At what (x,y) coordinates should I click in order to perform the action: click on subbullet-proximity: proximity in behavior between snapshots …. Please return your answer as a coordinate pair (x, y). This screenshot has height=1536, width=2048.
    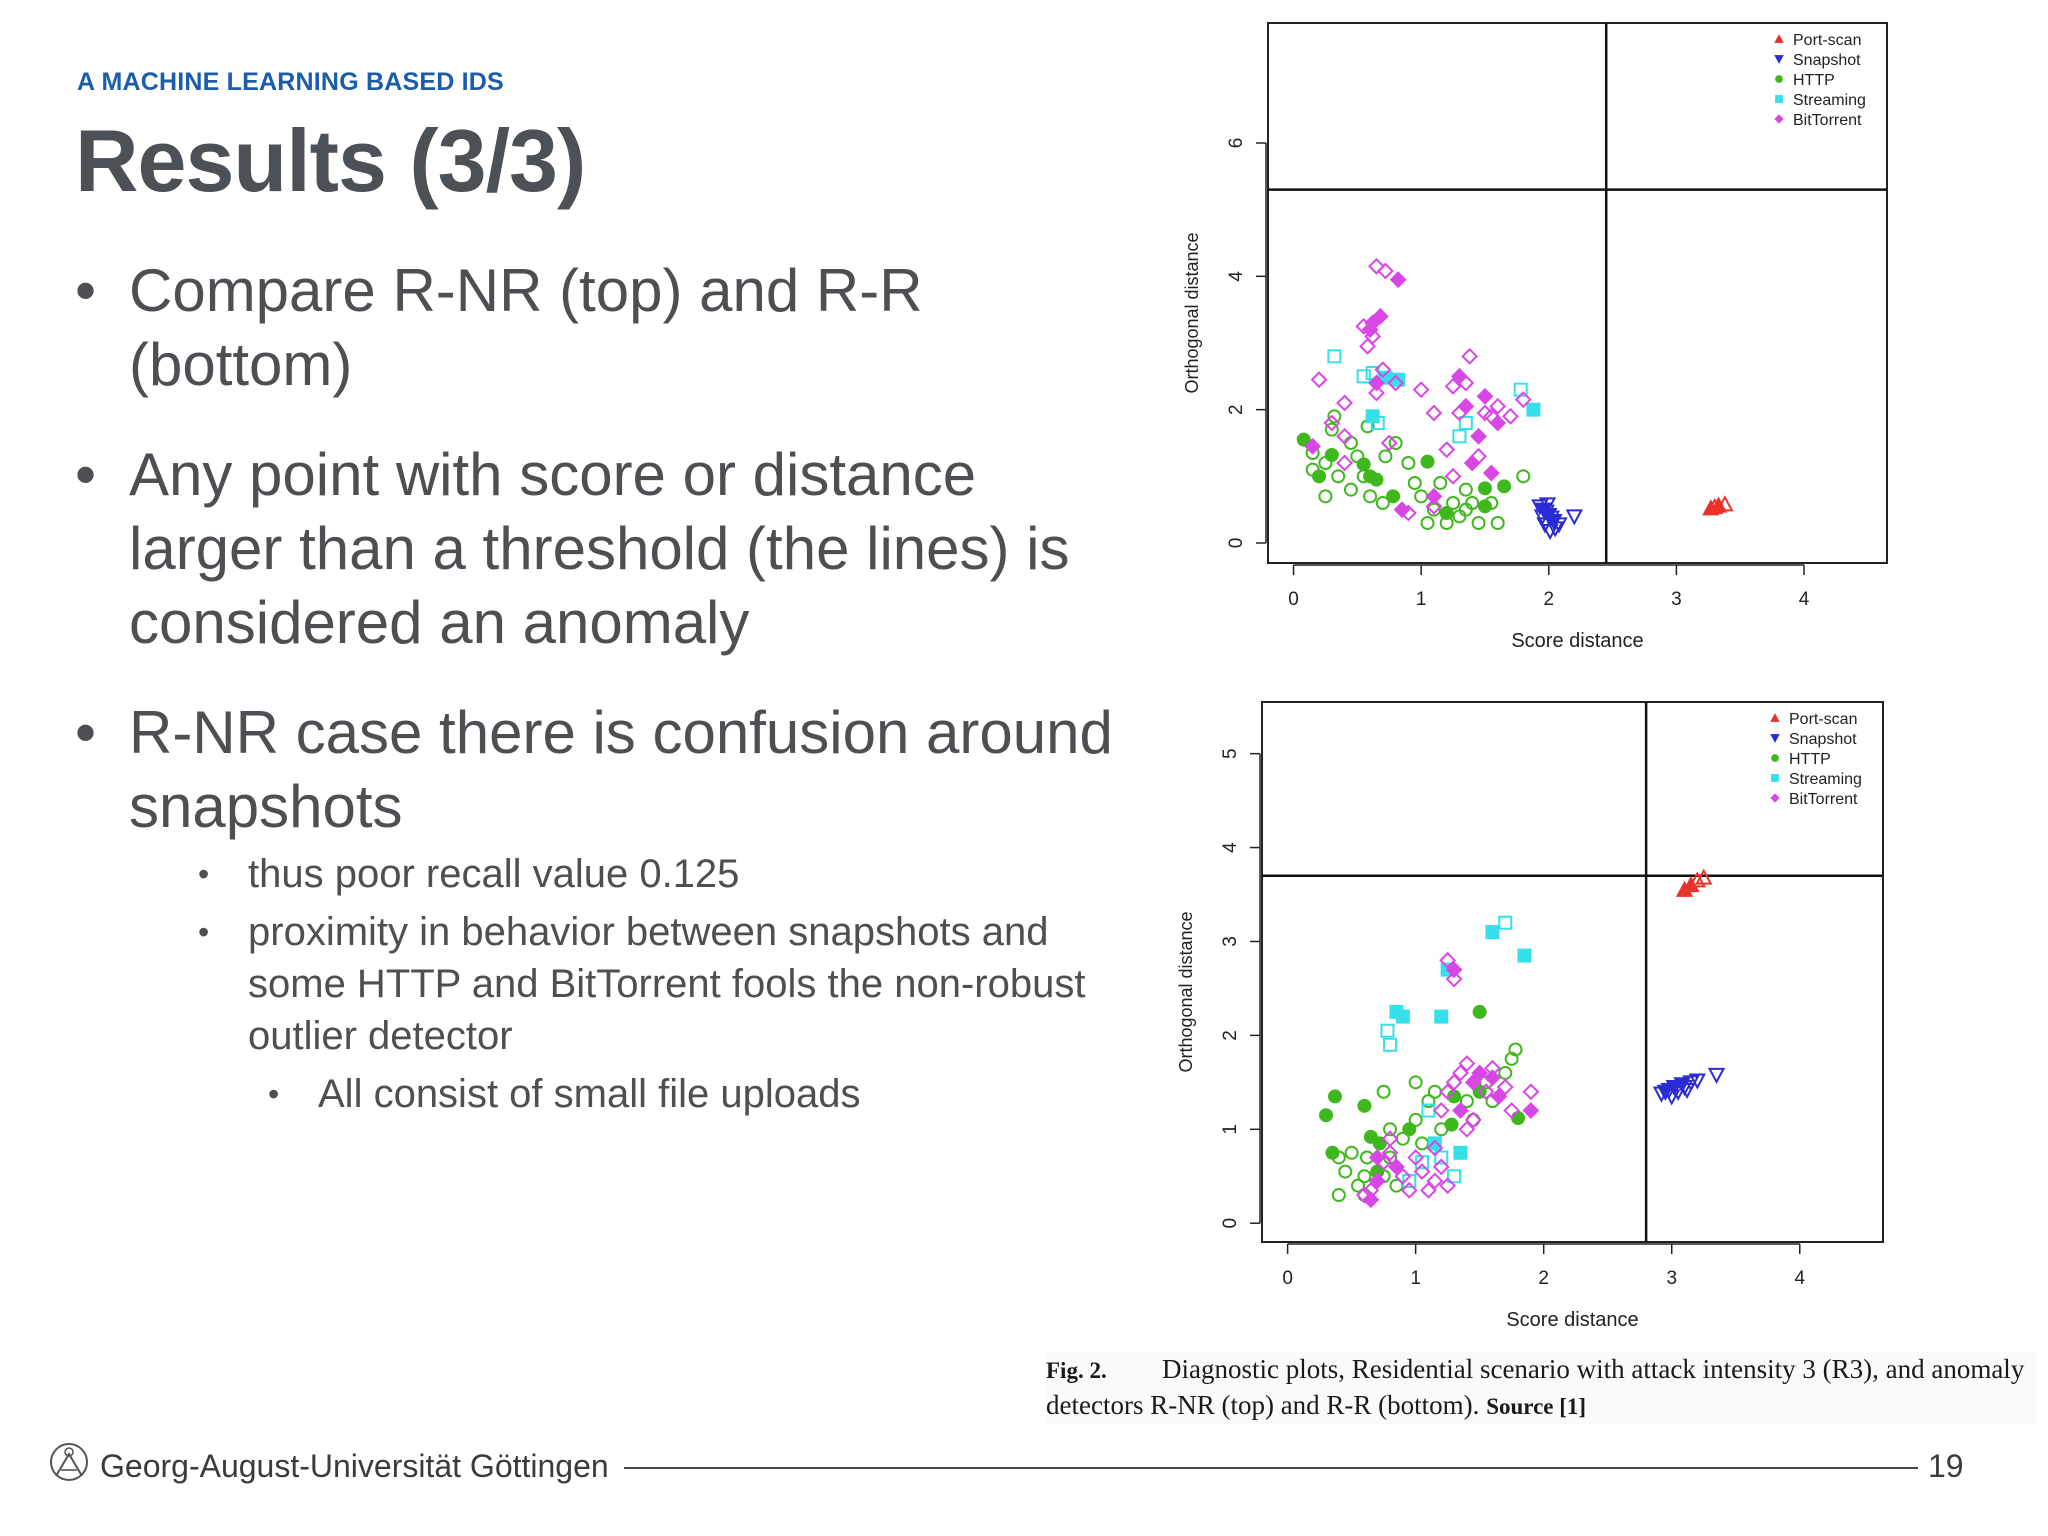
    Looking at the image, I should click on (666, 984).